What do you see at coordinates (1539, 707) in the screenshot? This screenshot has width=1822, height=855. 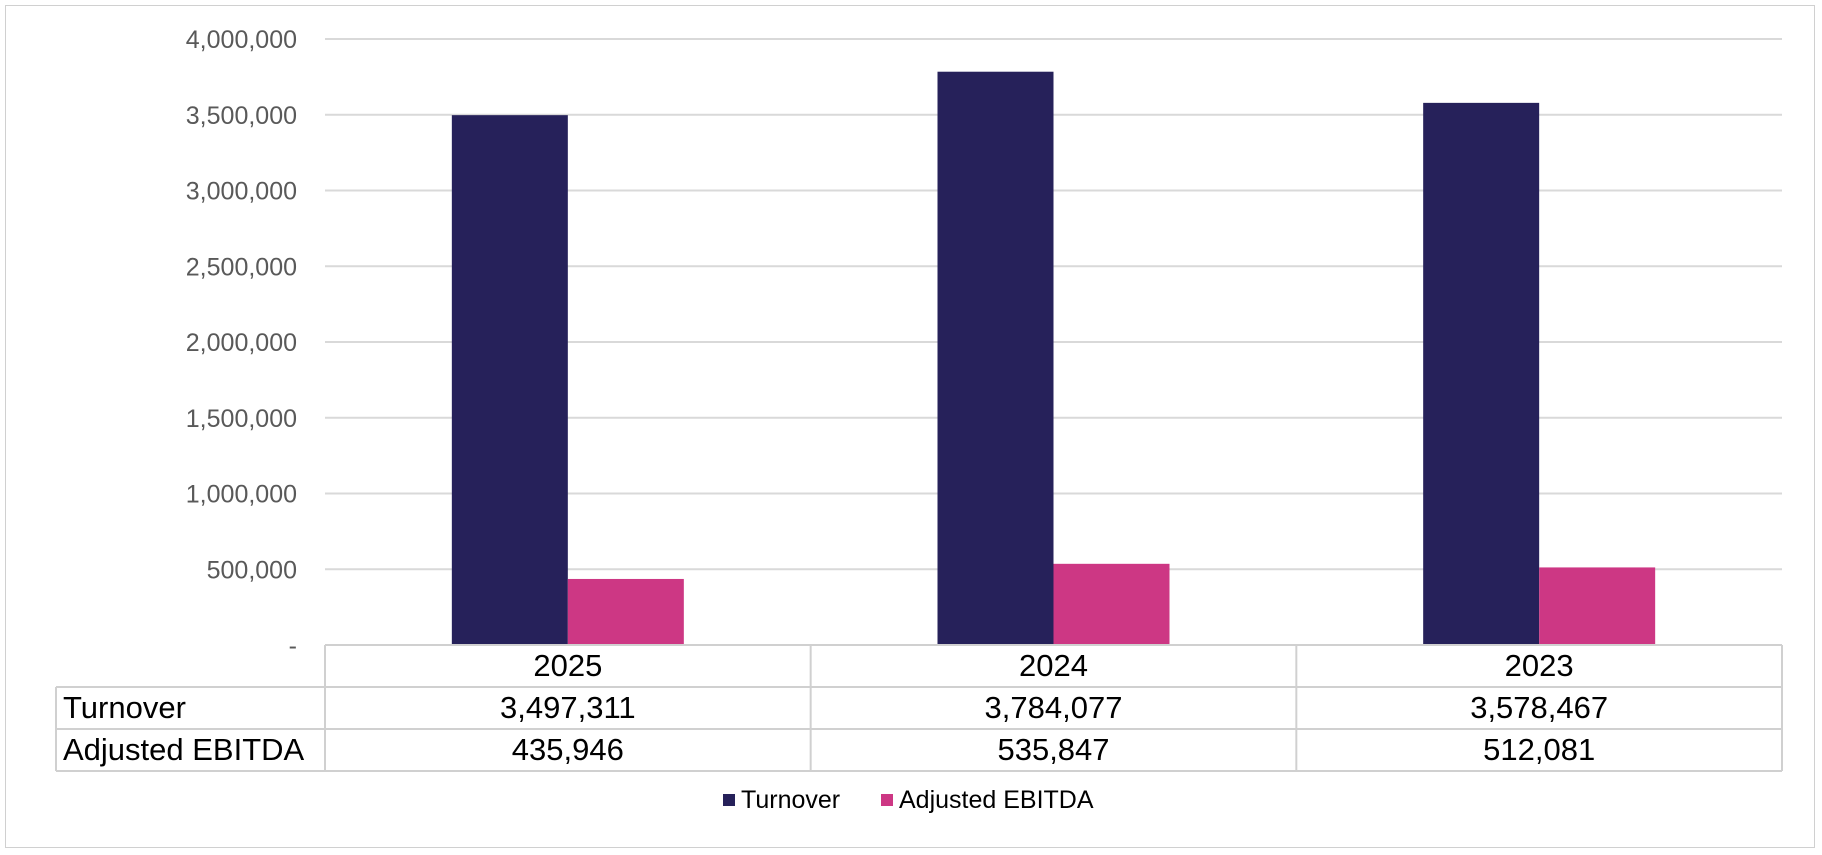 I see `data-label: 3,578,467` at bounding box center [1539, 707].